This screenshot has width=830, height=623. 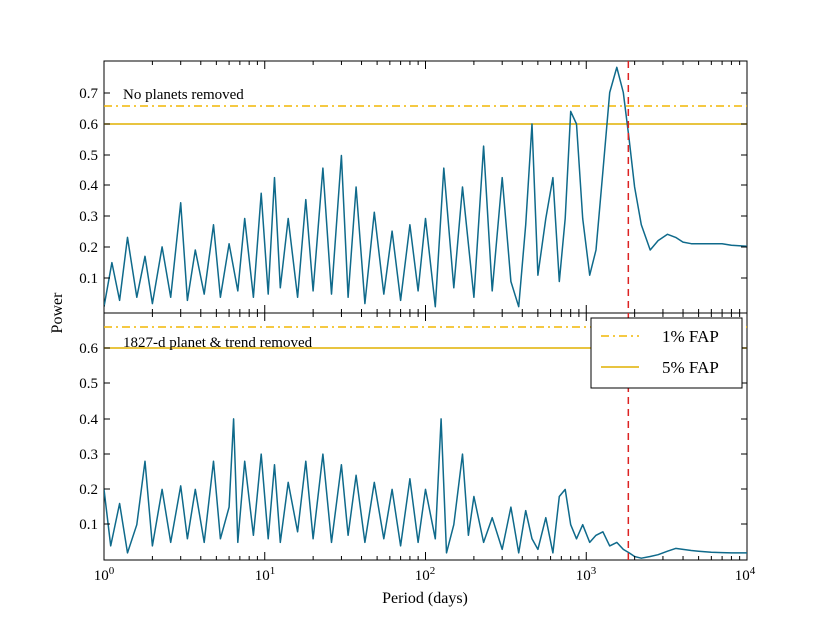 I want to click on legend-fap-1pct-label: 1% FAP, so click(x=690, y=336).